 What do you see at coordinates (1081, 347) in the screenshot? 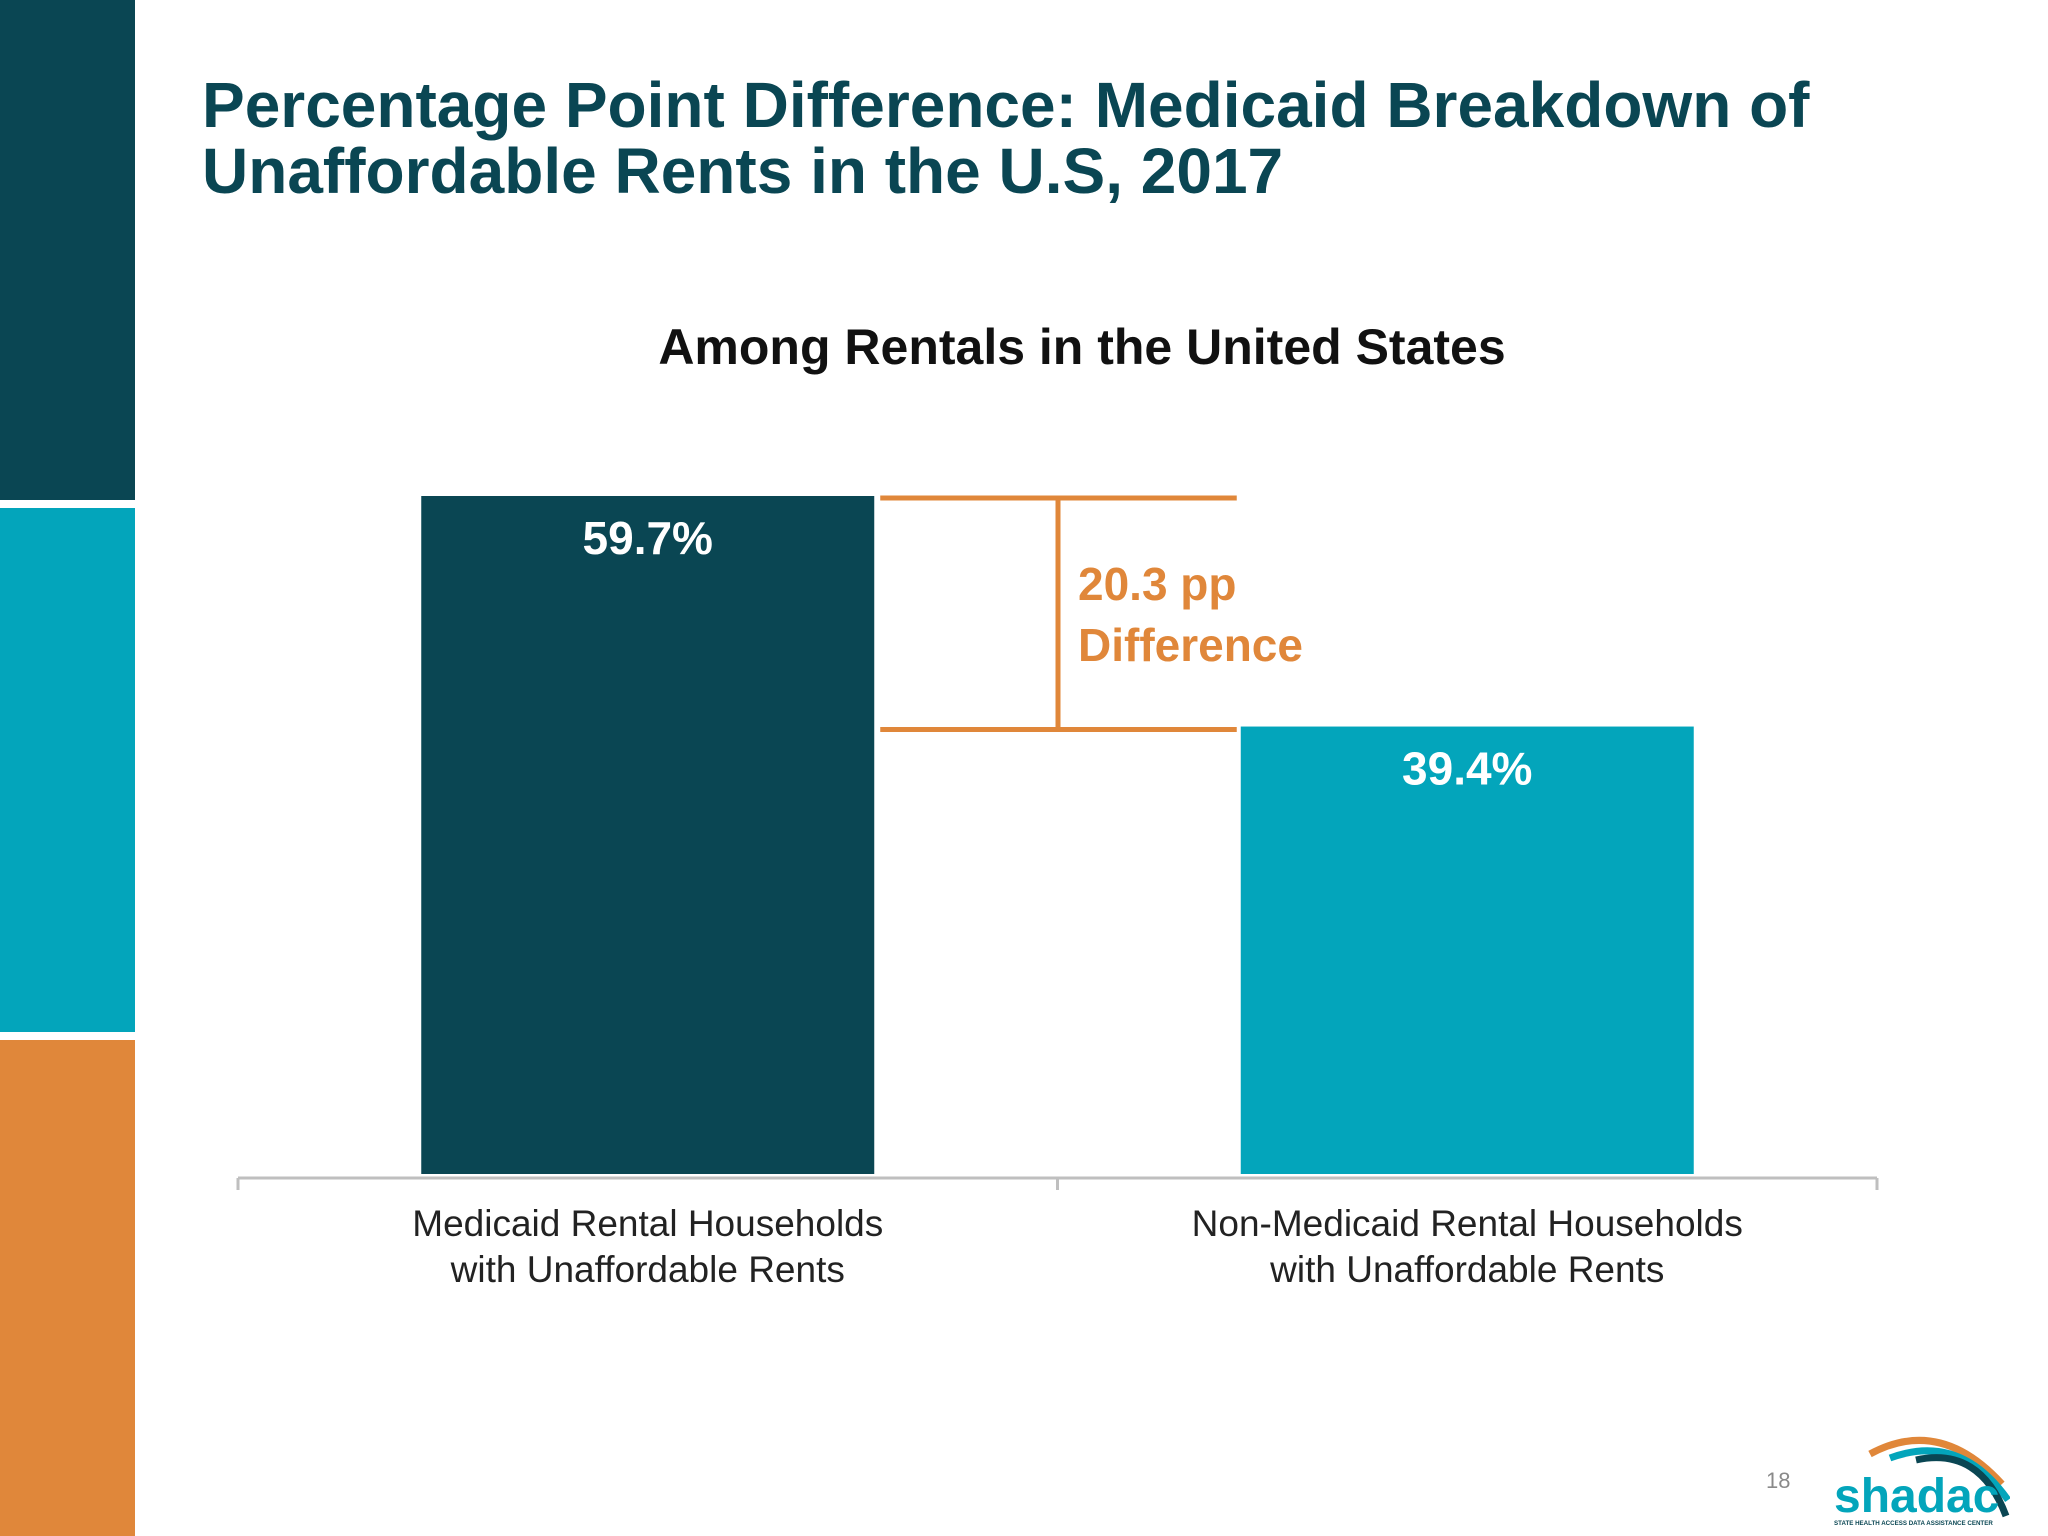
I see `chart-title: Among Rentals in the United States` at bounding box center [1081, 347].